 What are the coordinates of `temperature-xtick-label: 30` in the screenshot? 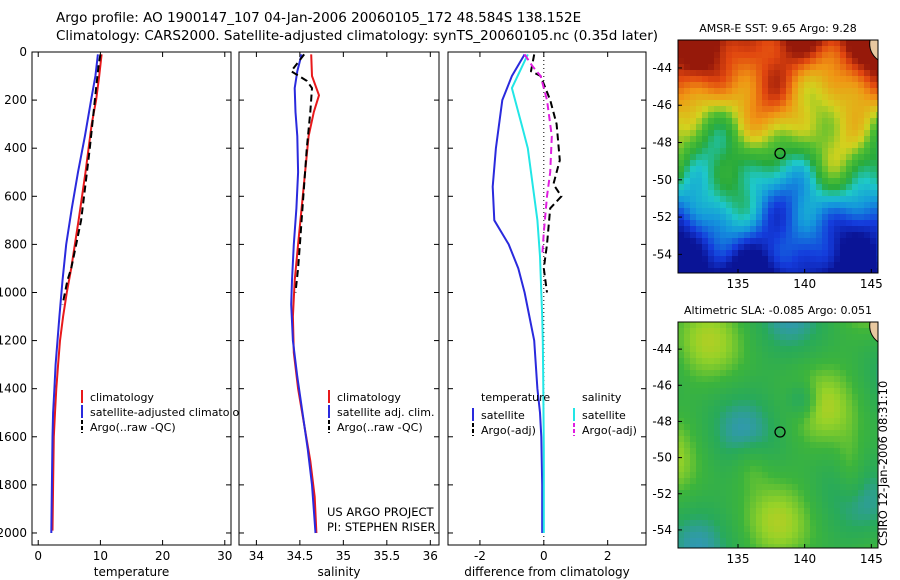 It's located at (224, 556).